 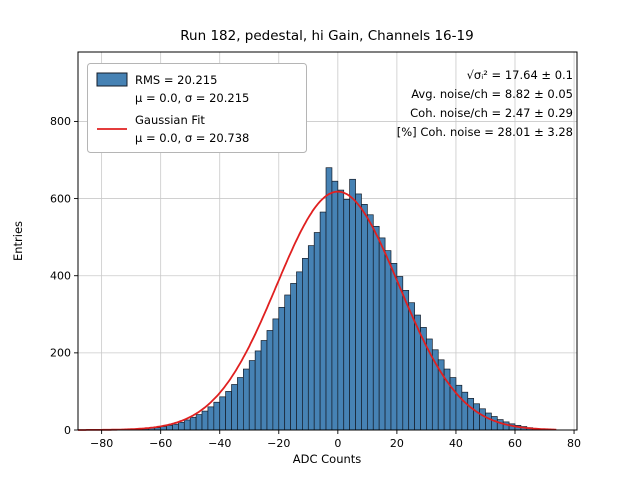 What do you see at coordinates (337, 443) in the screenshot?
I see `x-tick-label: 0` at bounding box center [337, 443].